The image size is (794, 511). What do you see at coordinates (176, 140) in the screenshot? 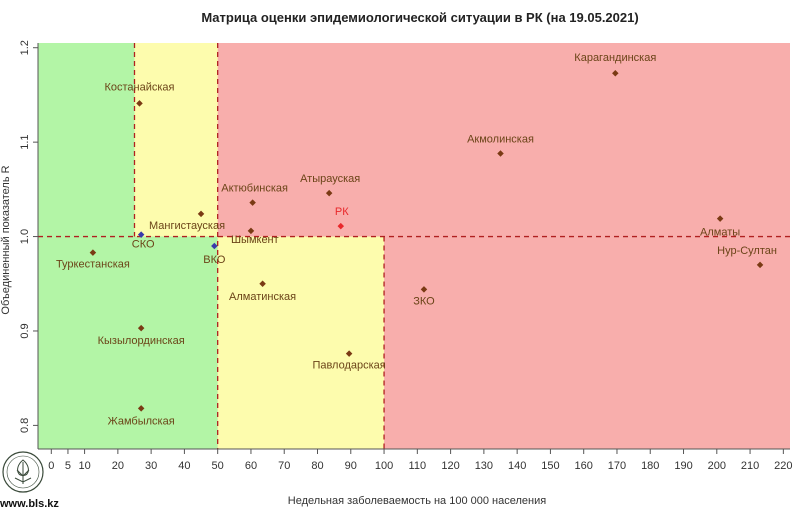
I see `zone-yellow-upper` at bounding box center [176, 140].